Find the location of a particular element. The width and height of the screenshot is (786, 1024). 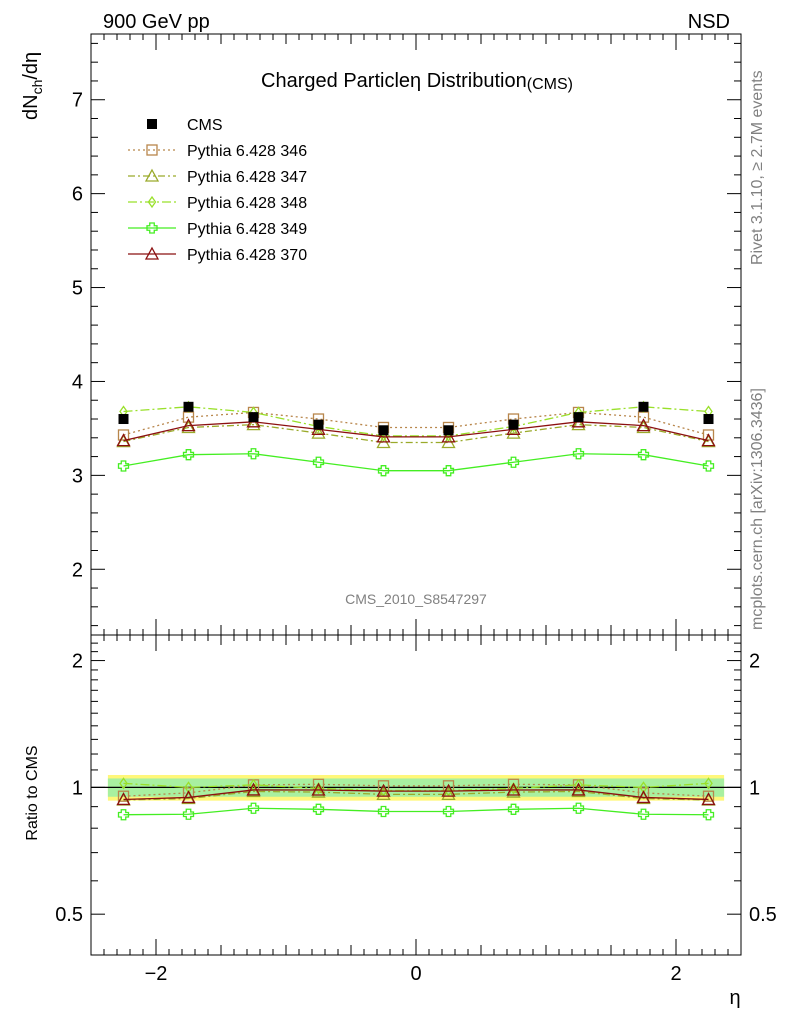

rivet-version-label: Rivet 3.1.10, ≥ 2.7M events is located at coordinates (757, 167).